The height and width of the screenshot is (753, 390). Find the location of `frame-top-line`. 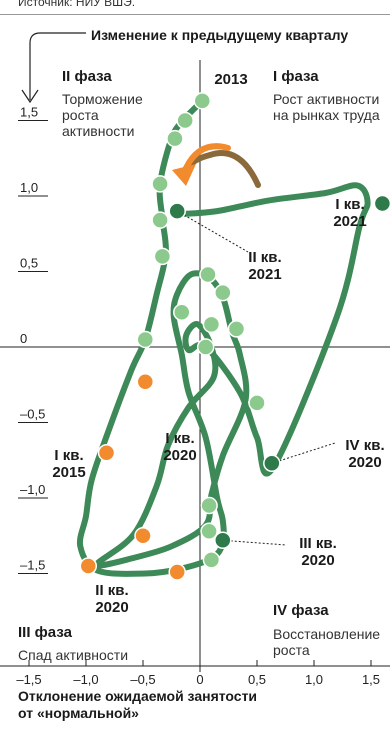

frame-top-line is located at coordinates (195, 14).